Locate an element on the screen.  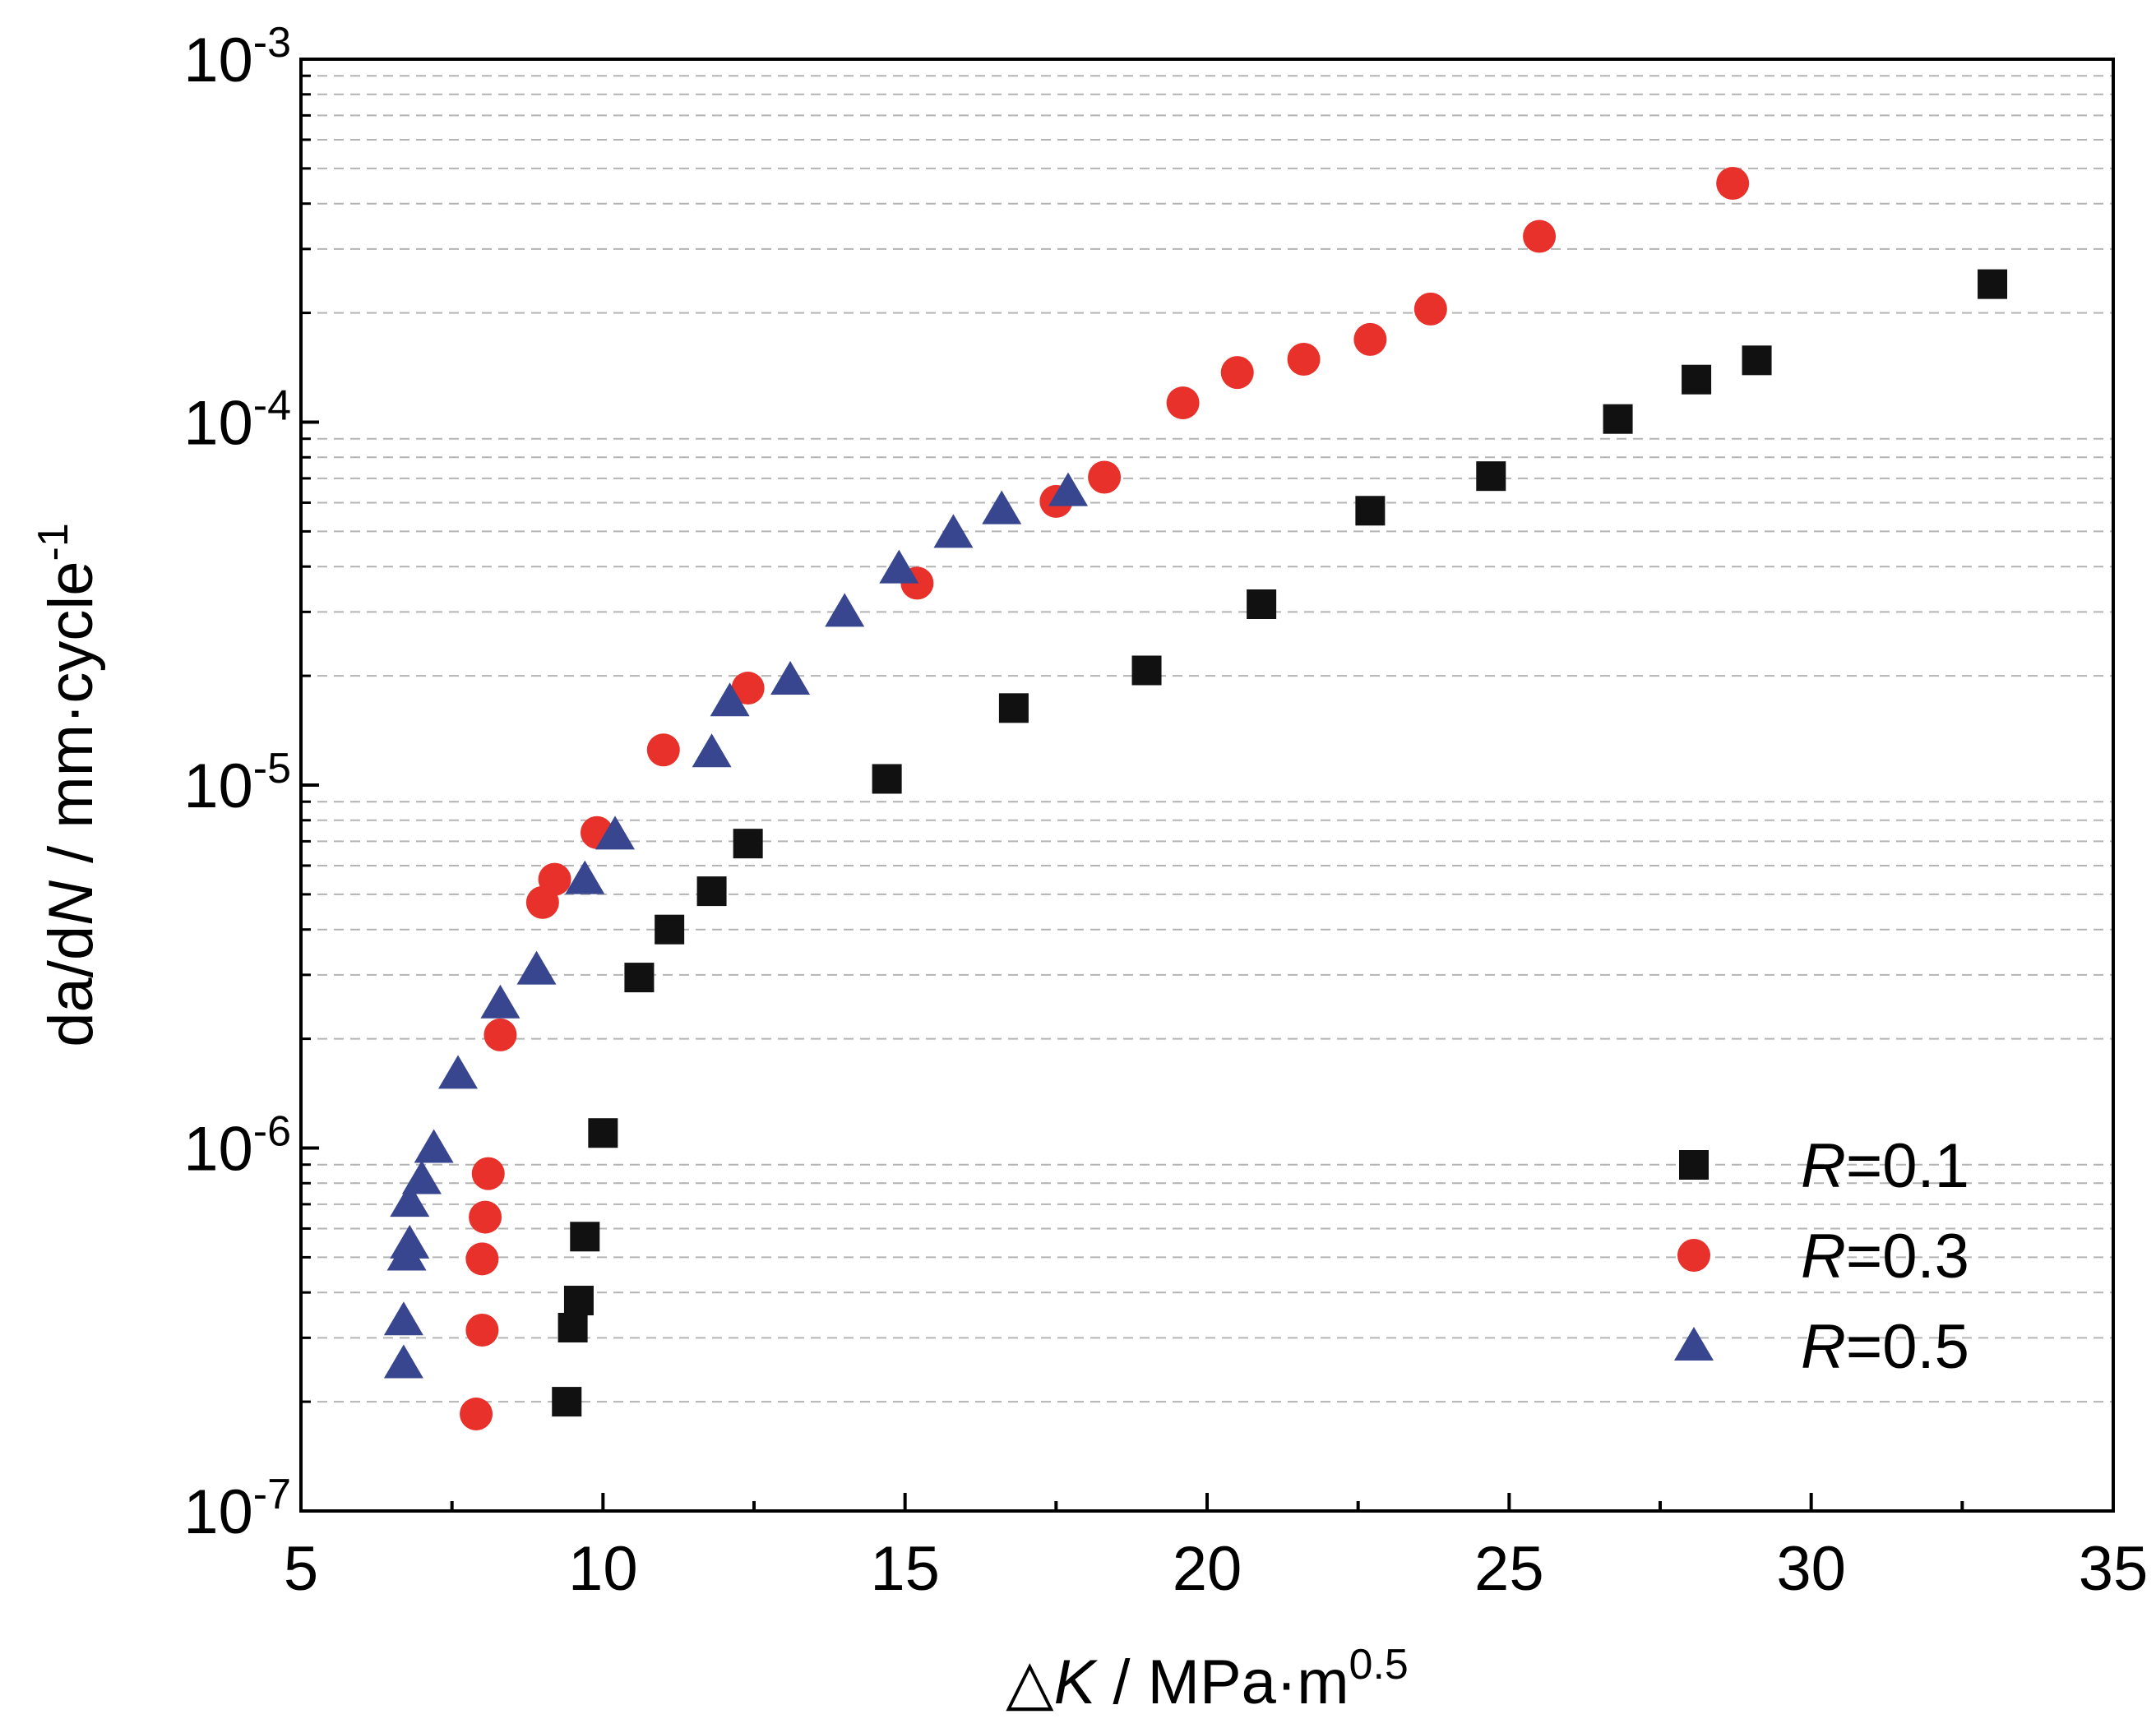
x-tick-label: 20 is located at coordinates (1207, 1569).